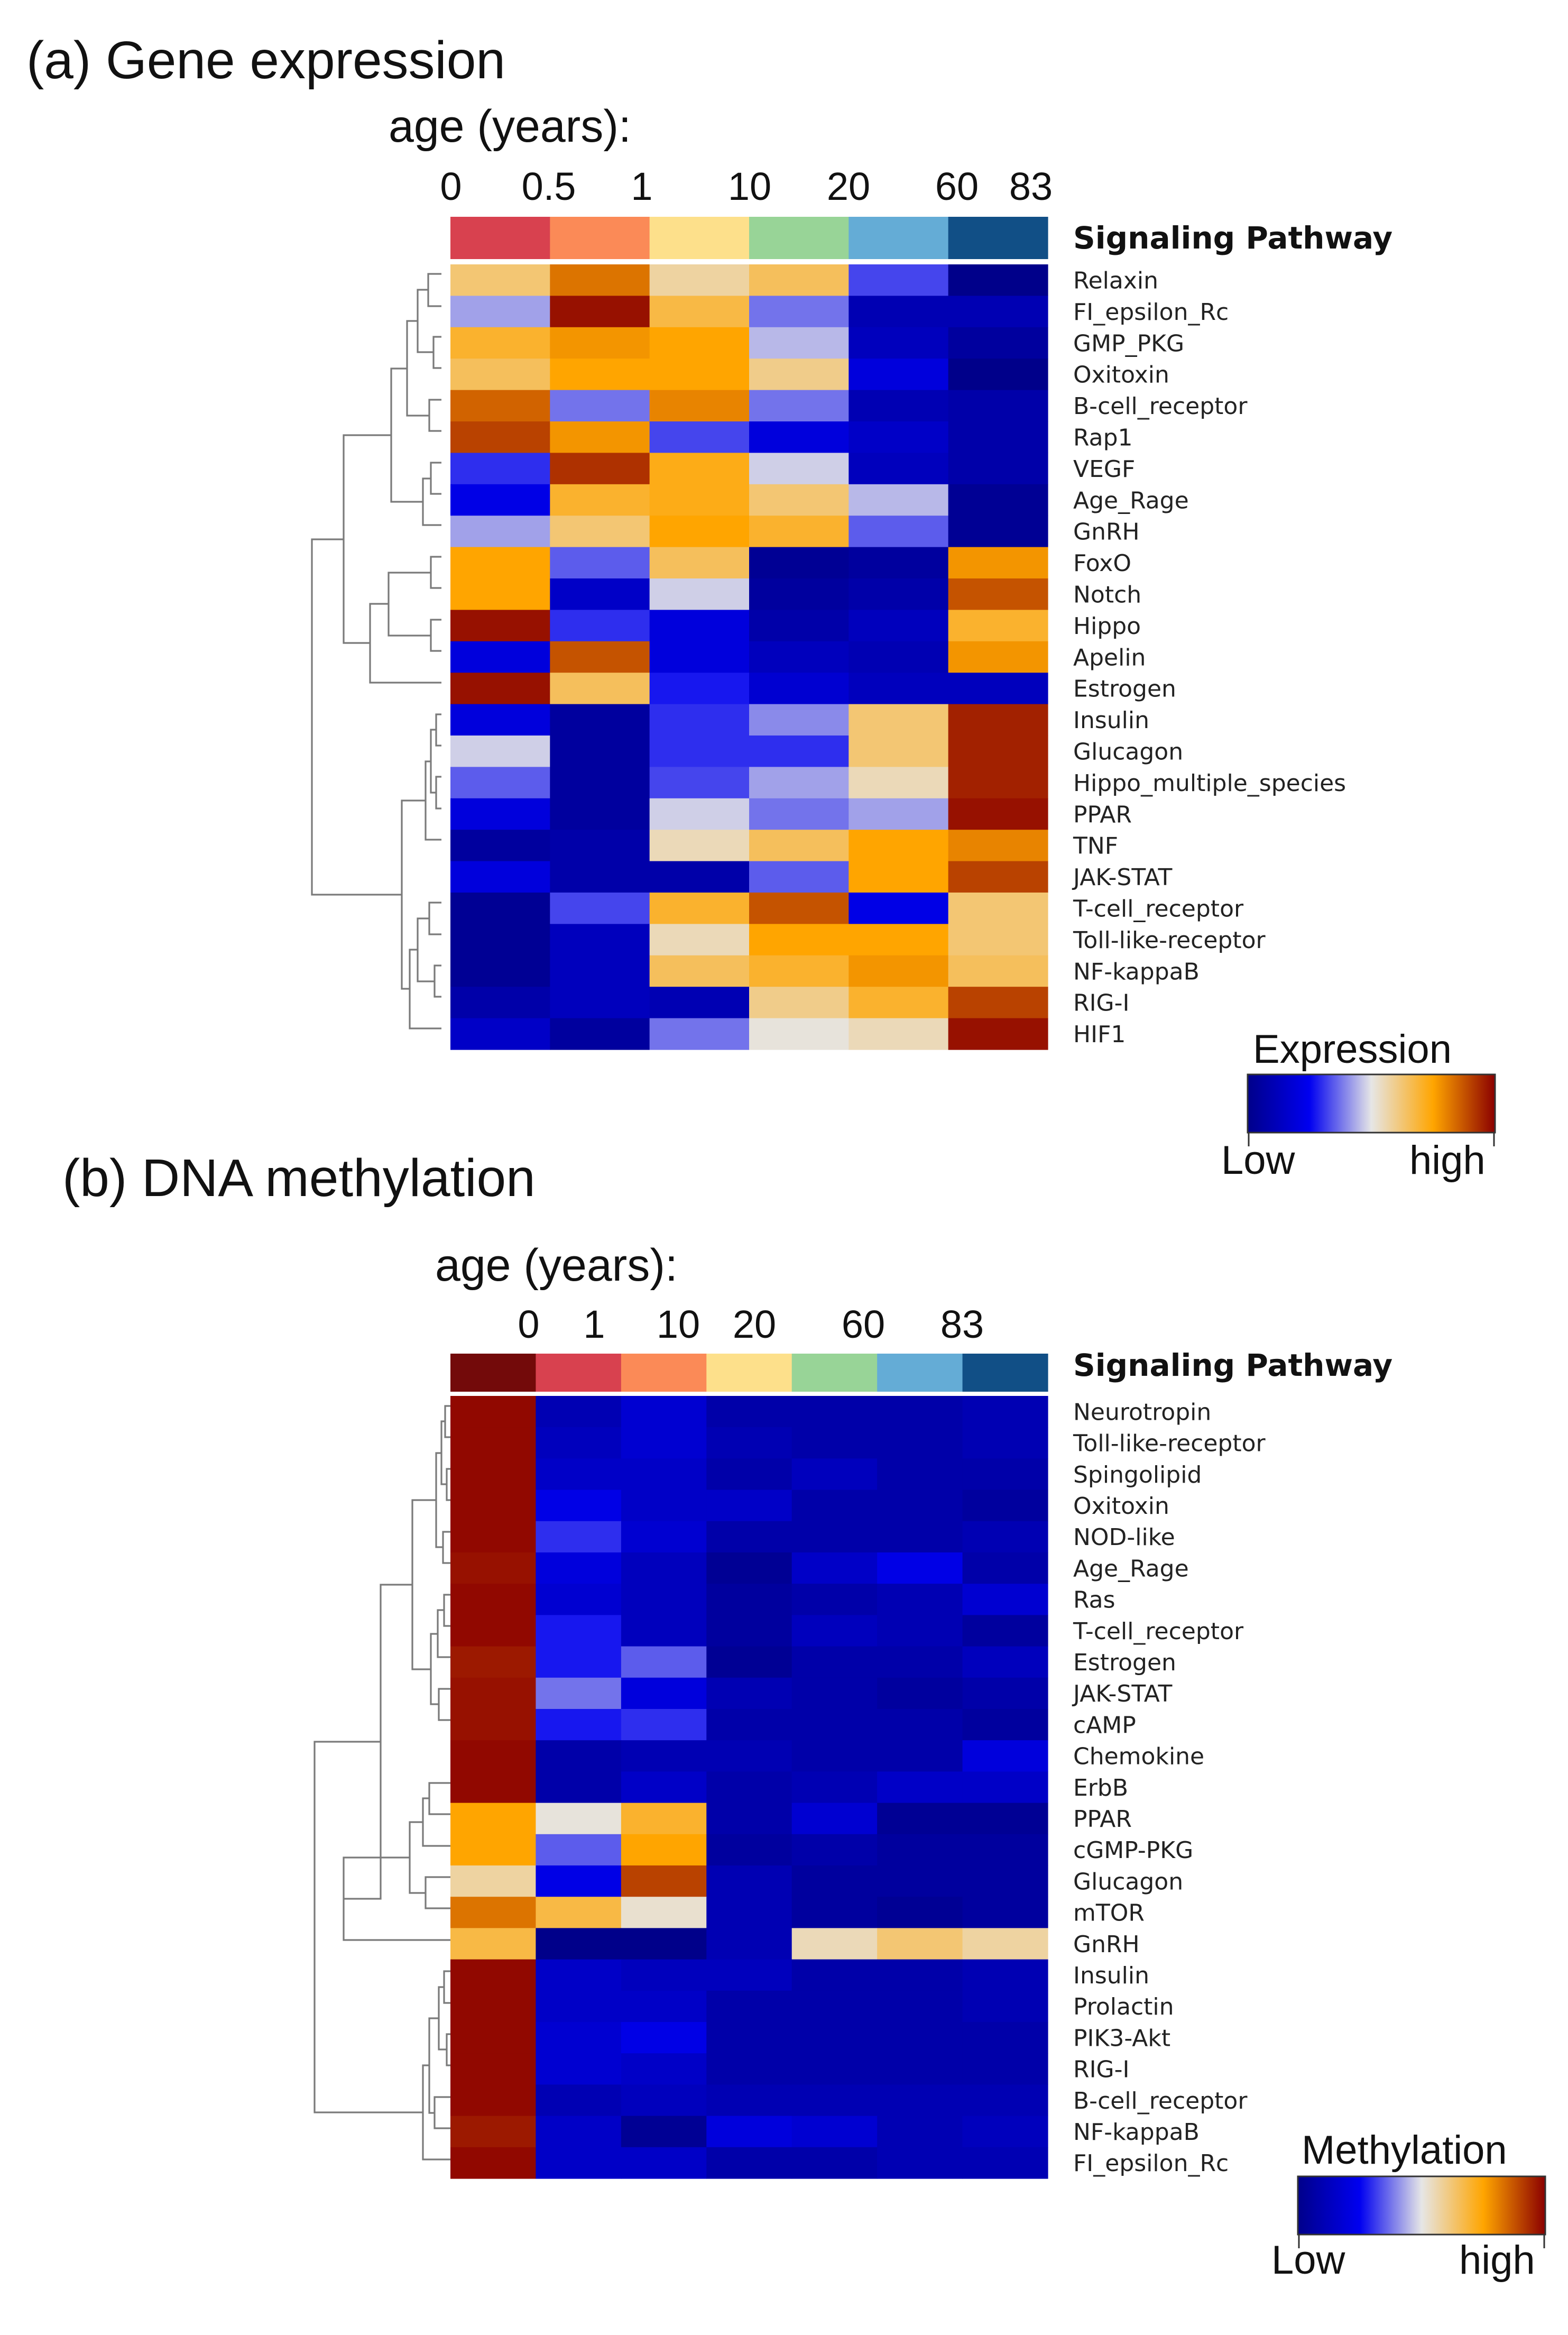  What do you see at coordinates (1102, 815) in the screenshot?
I see `row-label: PPAR` at bounding box center [1102, 815].